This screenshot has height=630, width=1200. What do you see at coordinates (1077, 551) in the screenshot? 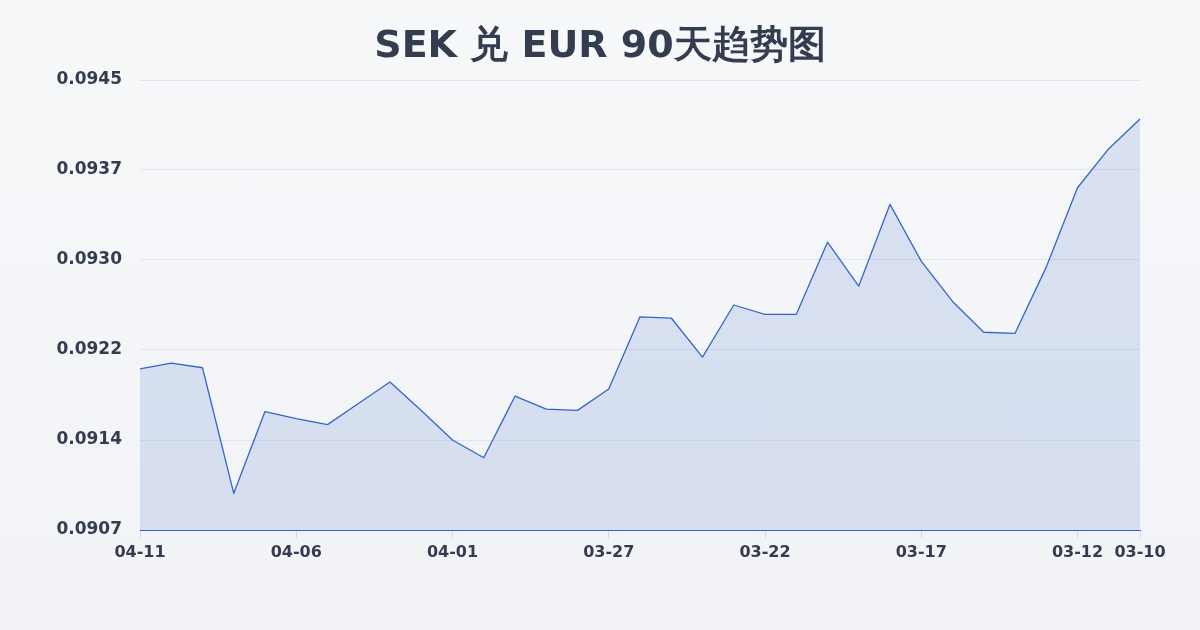
I see `x-tick-label: 03-12` at bounding box center [1077, 551].